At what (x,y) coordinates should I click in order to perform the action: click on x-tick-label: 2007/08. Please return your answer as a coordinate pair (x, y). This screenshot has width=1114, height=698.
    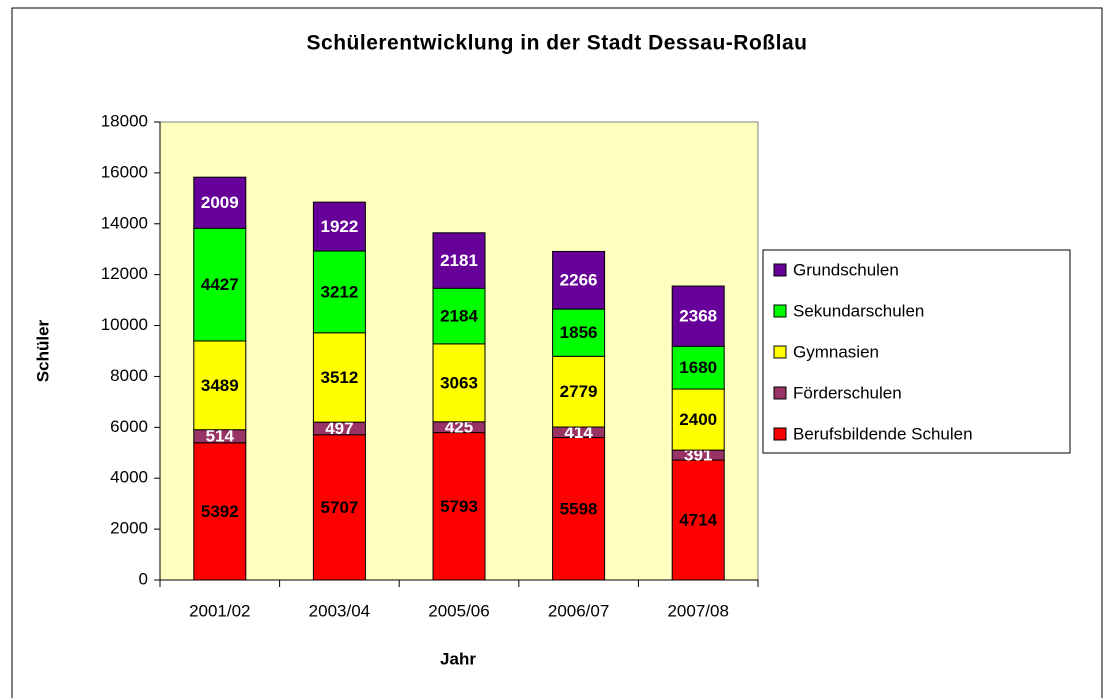
    Looking at the image, I should click on (697, 610).